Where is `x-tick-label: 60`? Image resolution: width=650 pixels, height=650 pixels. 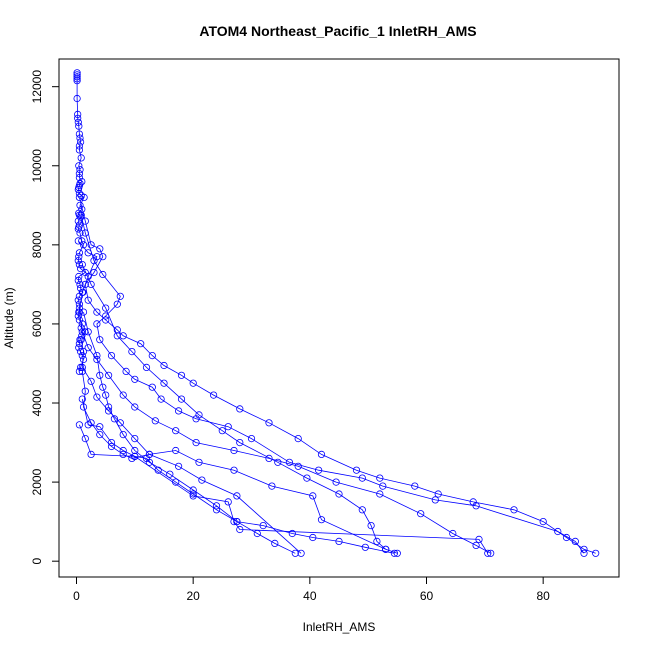 x-tick-label: 60 is located at coordinates (427, 596).